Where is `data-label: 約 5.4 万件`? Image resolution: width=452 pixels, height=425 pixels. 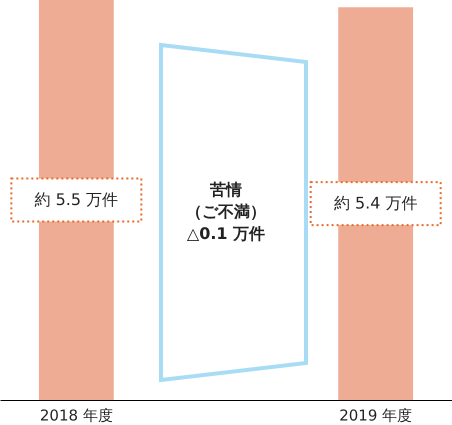 data-label: 約 5.4 万件 is located at coordinates (376, 203).